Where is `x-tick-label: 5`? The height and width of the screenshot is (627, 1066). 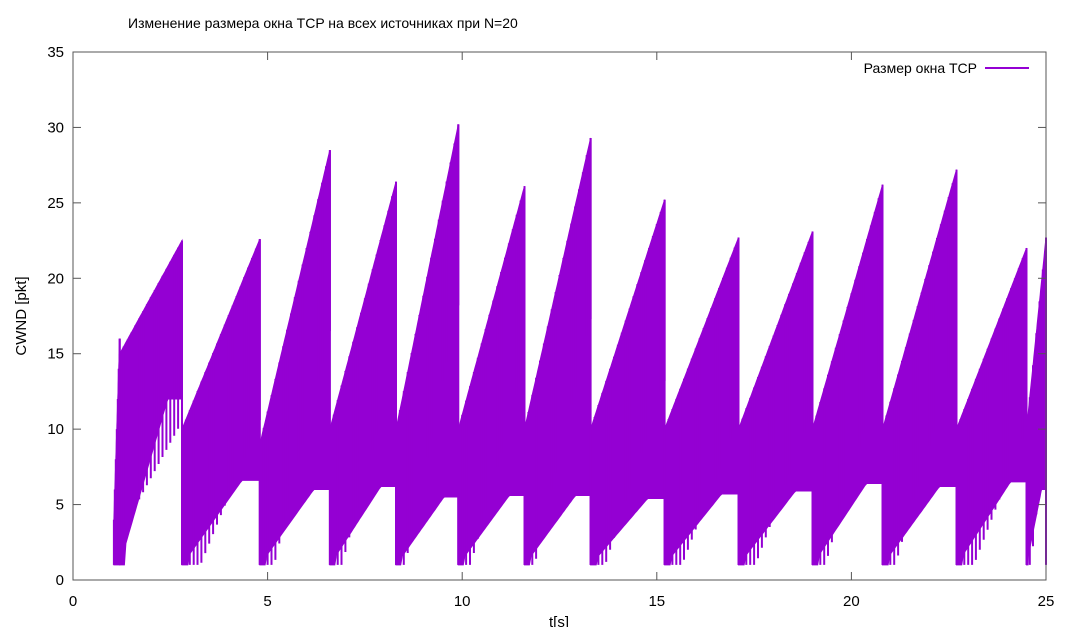
x-tick-label: 5 is located at coordinates (267, 601).